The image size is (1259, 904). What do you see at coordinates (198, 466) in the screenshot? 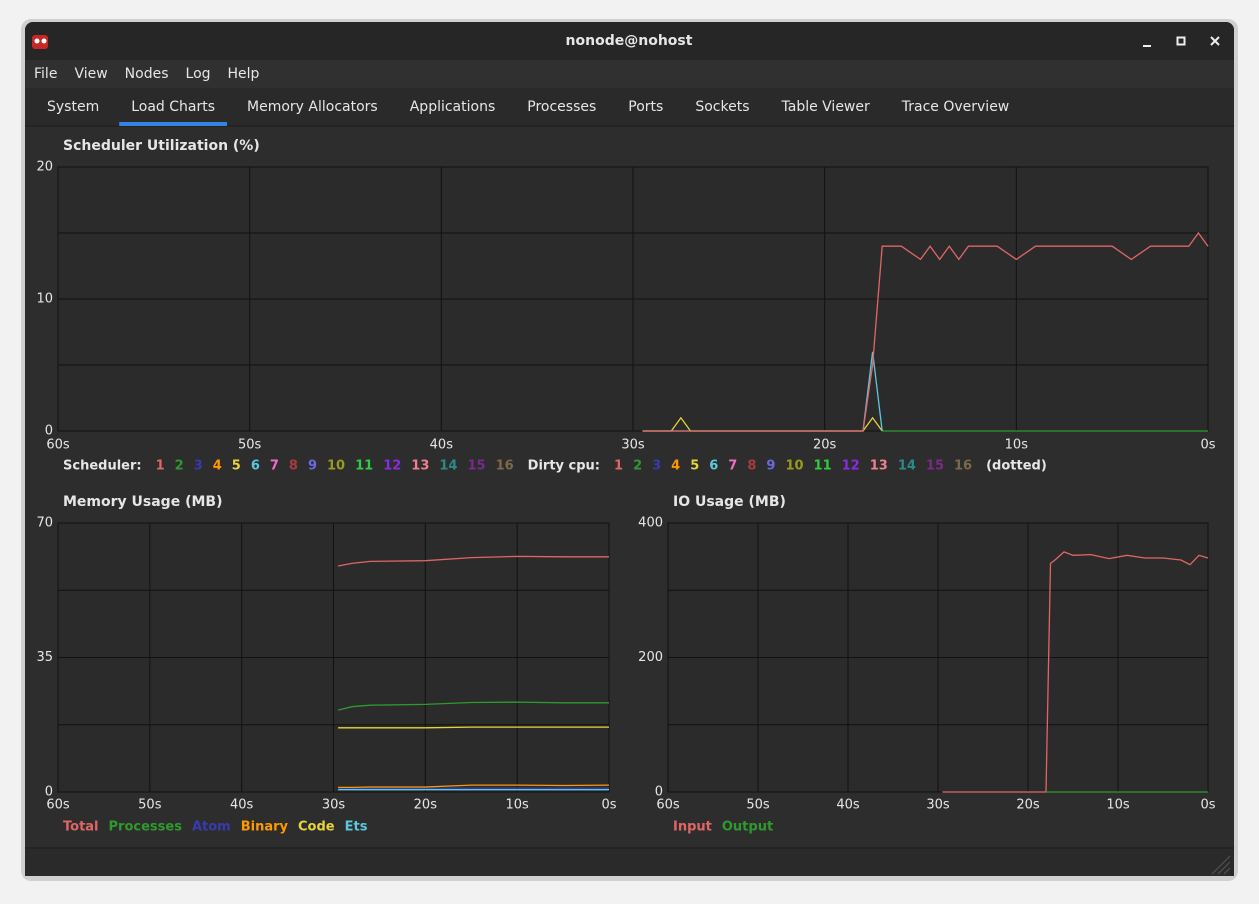
I see `legend-item: 3` at bounding box center [198, 466].